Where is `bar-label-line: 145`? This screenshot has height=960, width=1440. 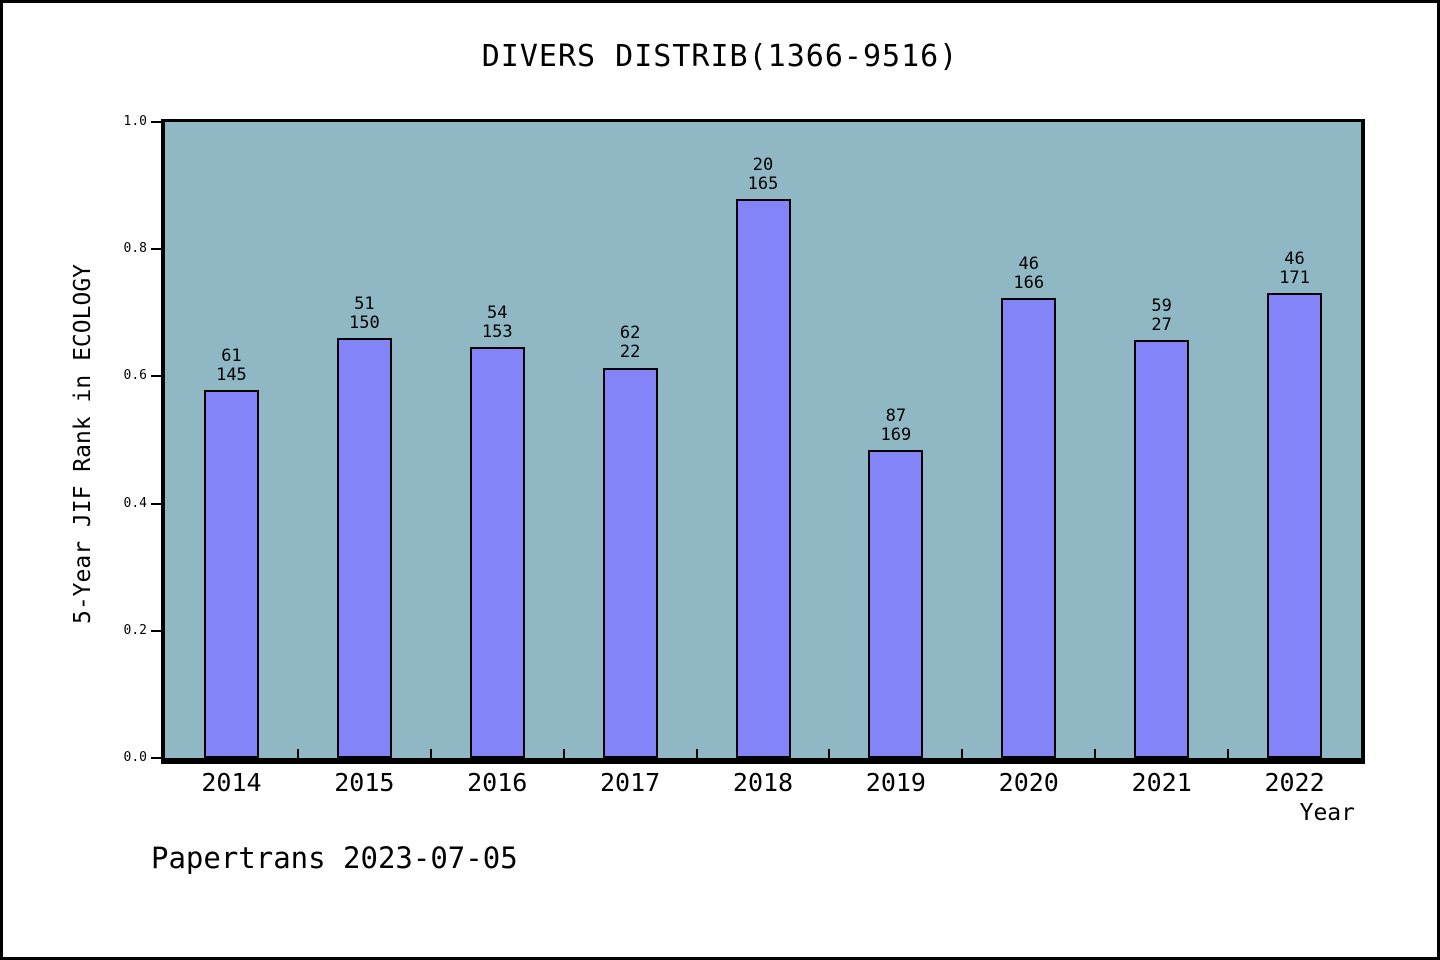 bar-label-line: 145 is located at coordinates (231, 374).